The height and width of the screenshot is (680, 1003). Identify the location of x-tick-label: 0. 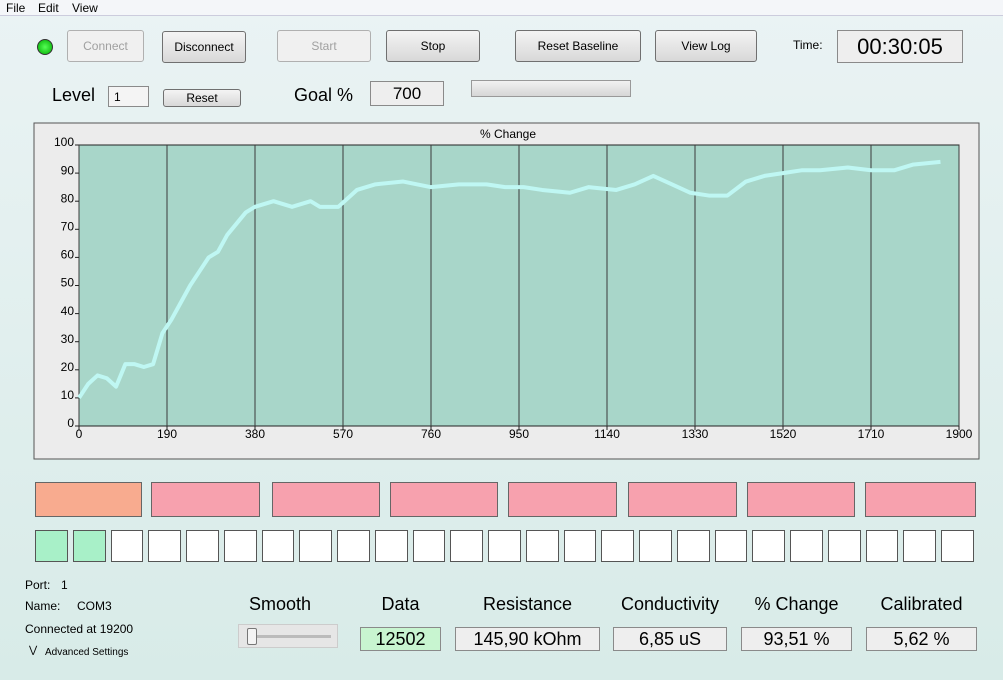
(79, 434).